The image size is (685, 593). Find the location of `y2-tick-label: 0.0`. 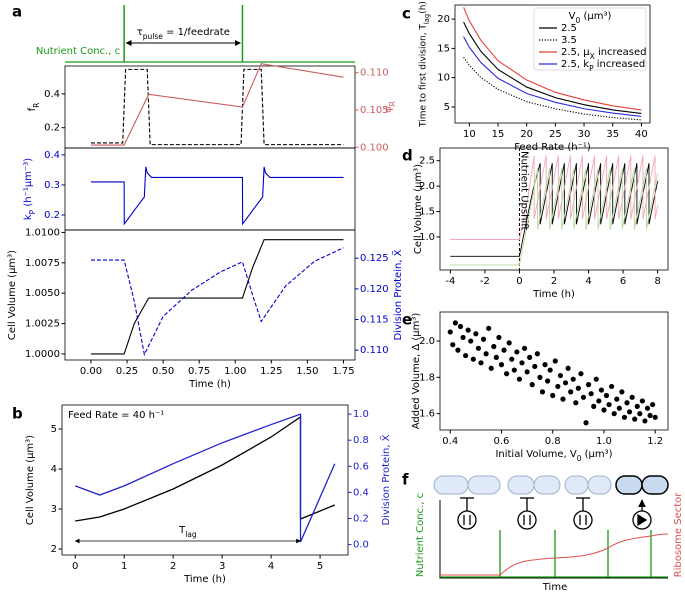

y2-tick-label: 0.0 is located at coordinates (361, 545).